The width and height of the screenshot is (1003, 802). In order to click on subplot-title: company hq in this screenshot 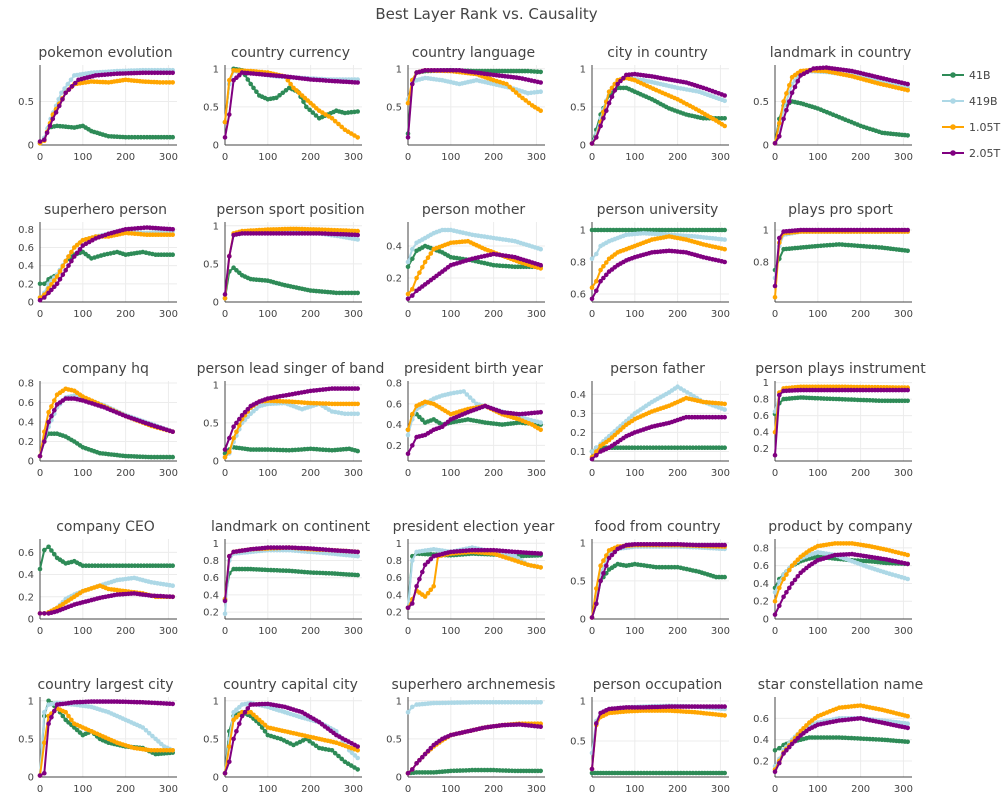, I will do `click(105, 369)`.